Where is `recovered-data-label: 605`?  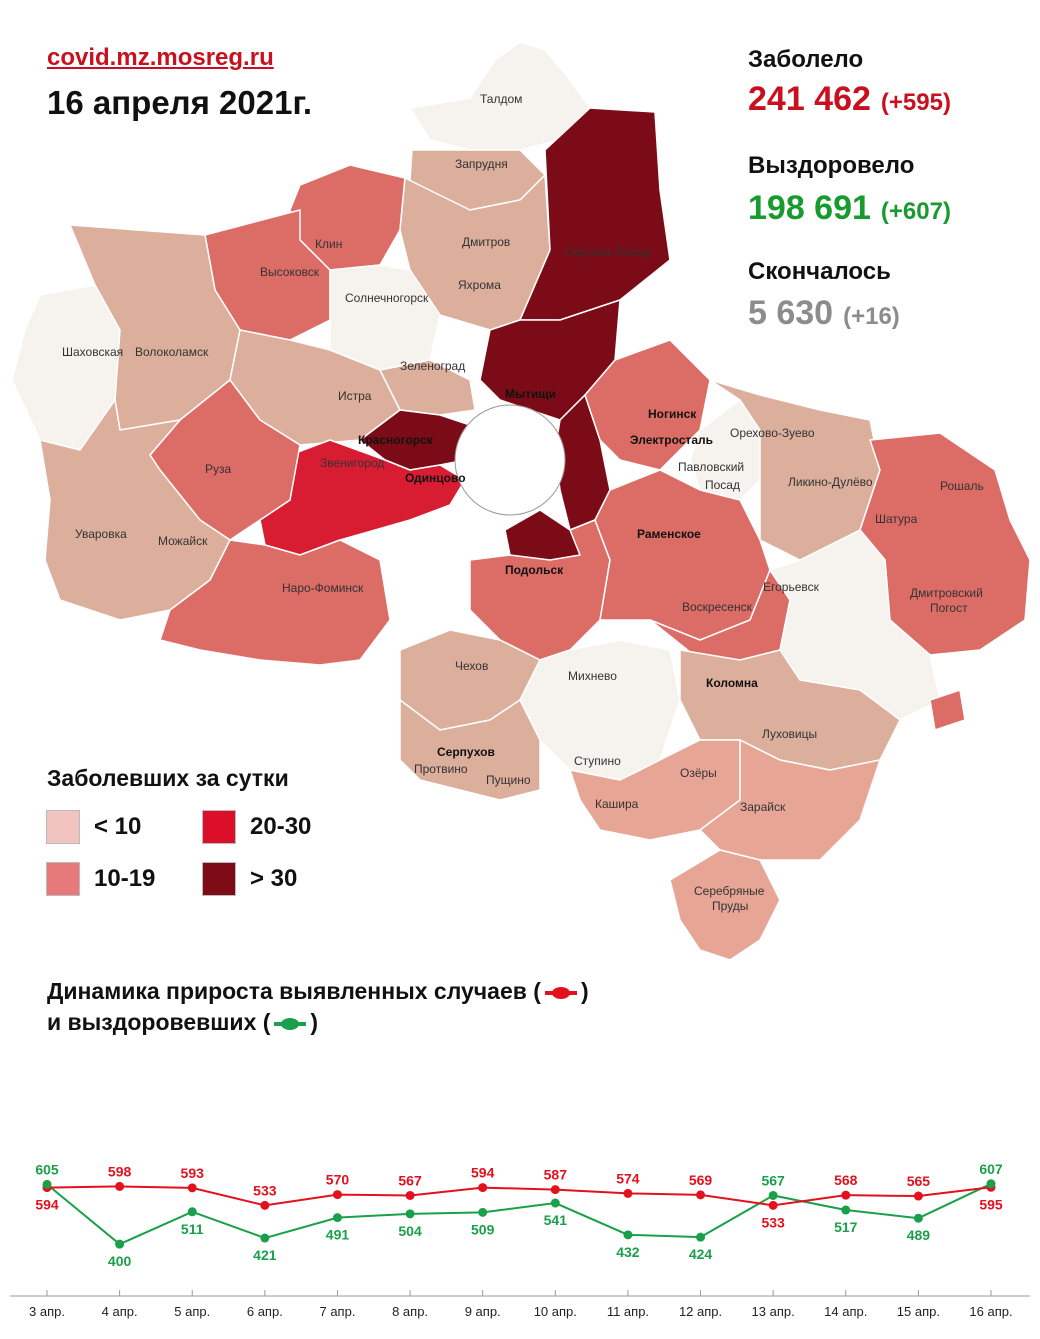 recovered-data-label: 605 is located at coordinates (47, 1169).